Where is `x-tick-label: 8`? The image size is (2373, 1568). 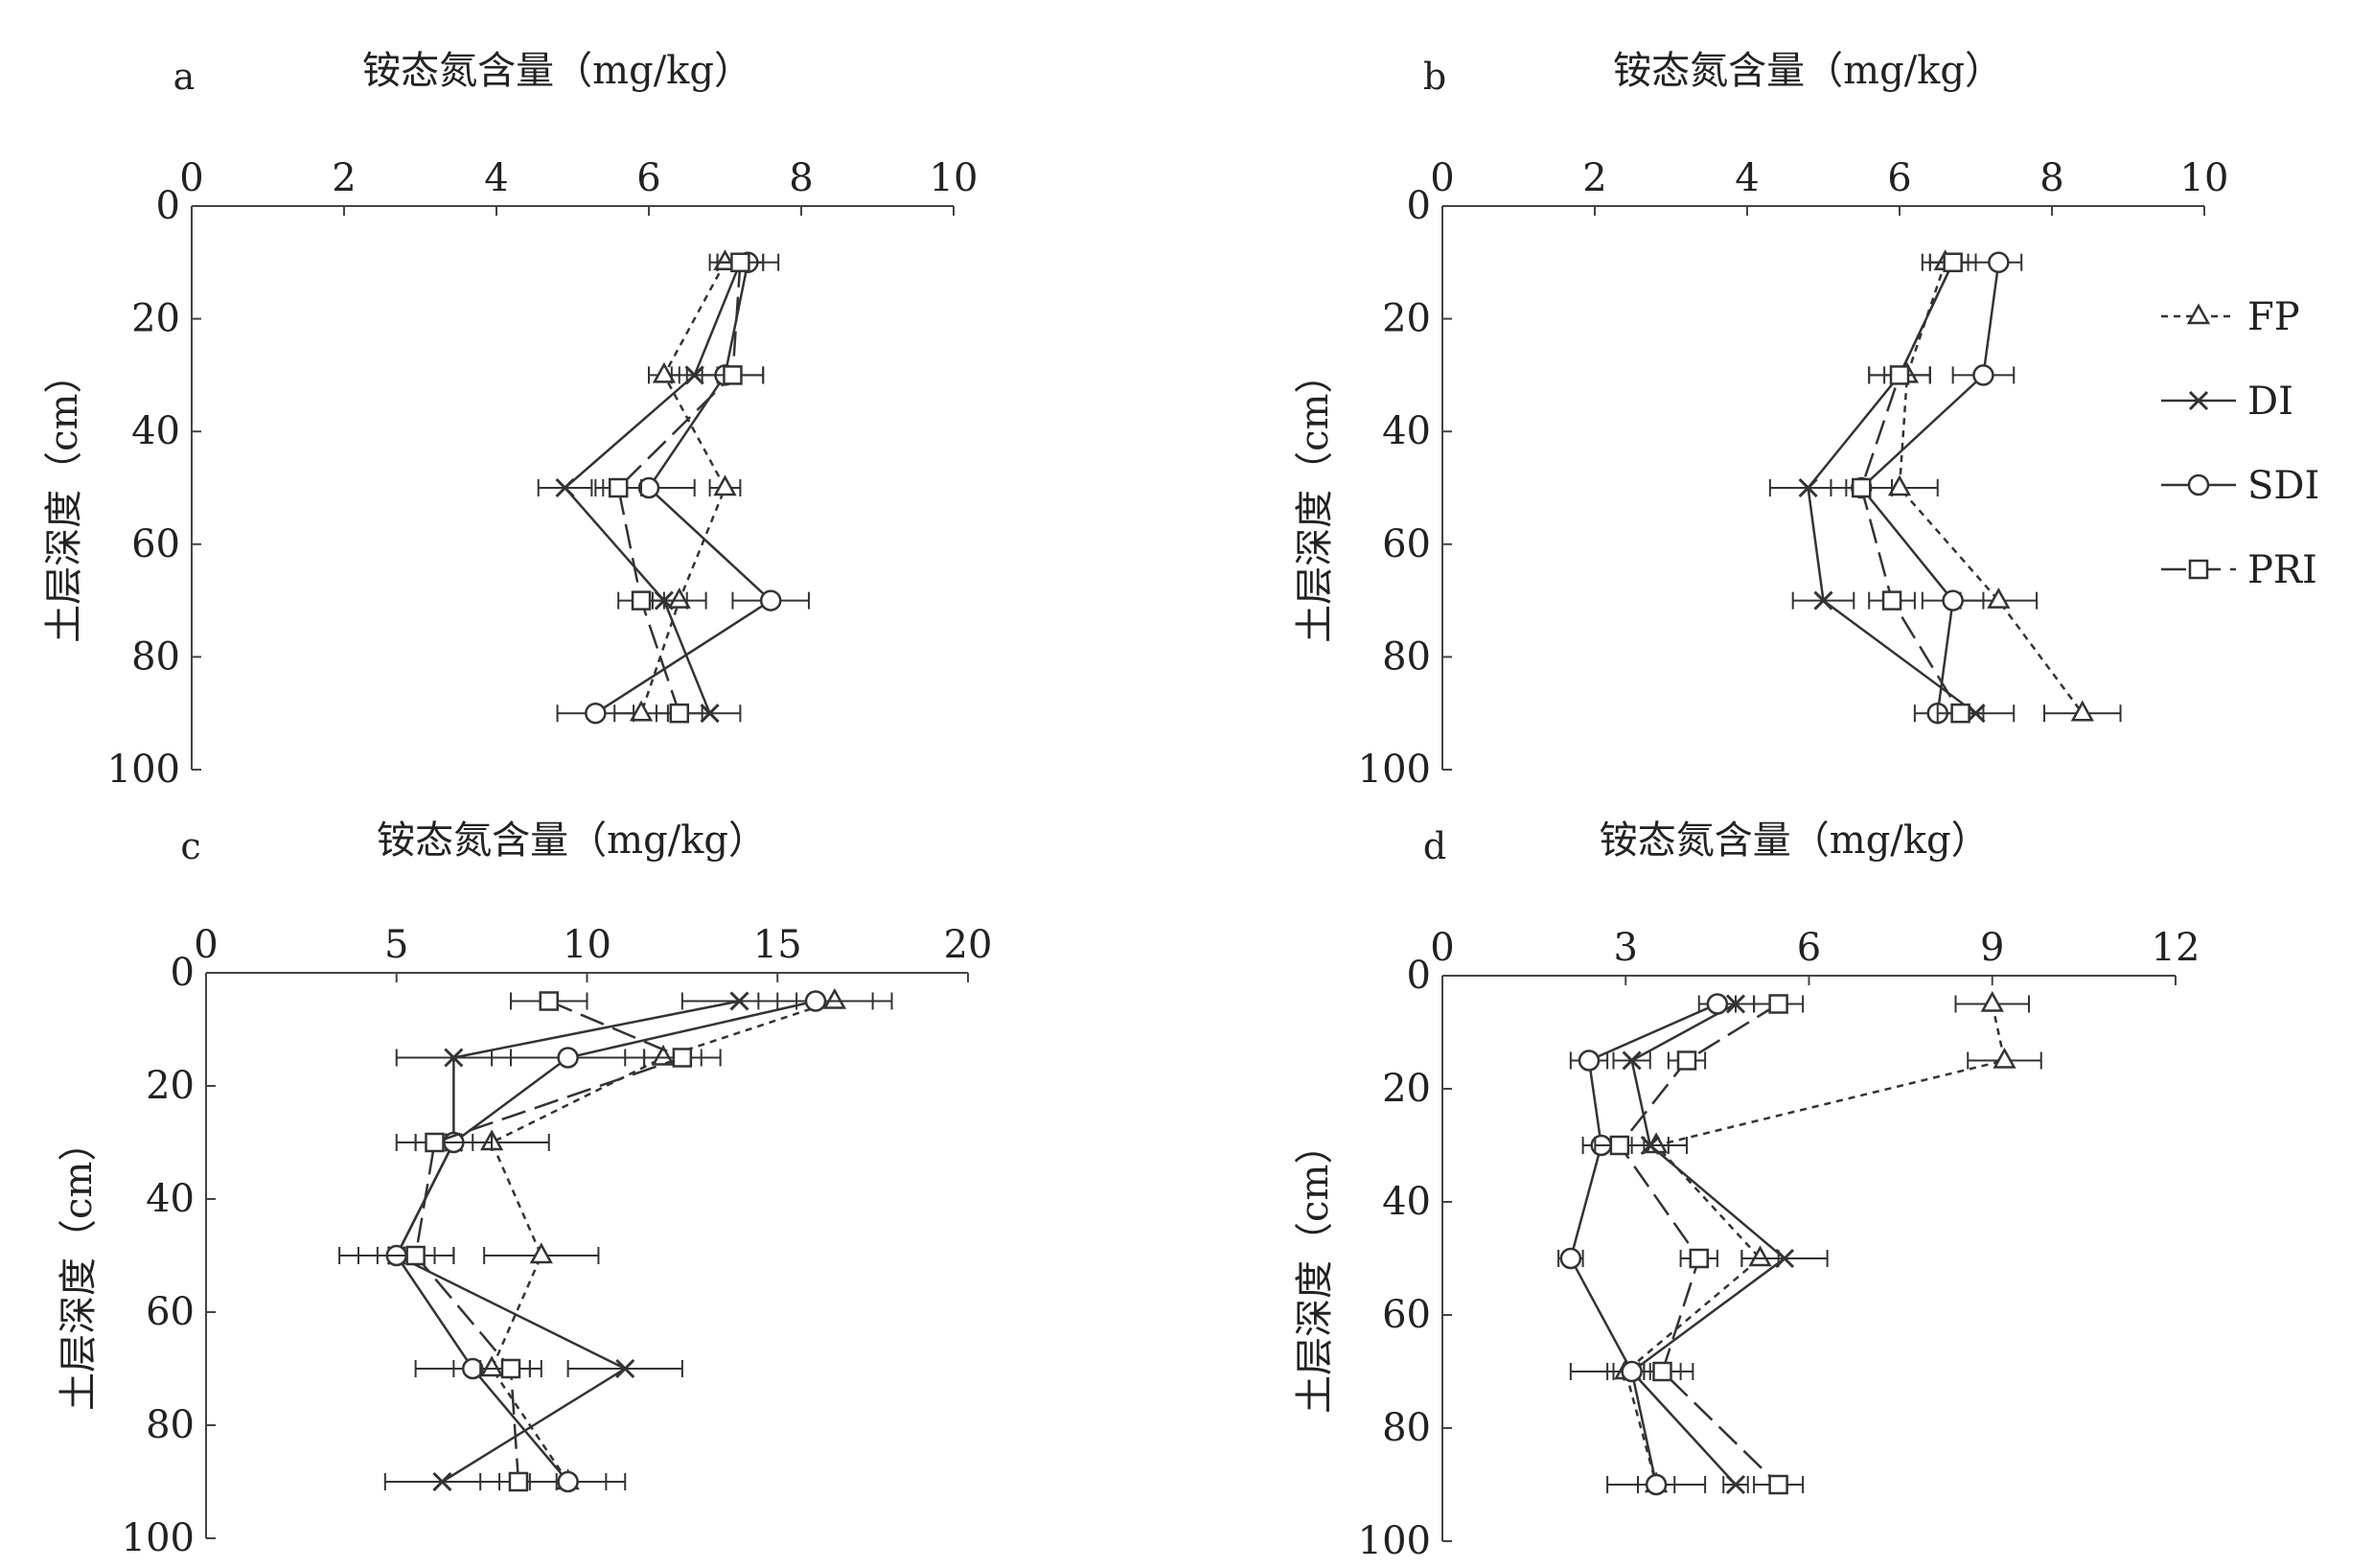 x-tick-label: 8 is located at coordinates (801, 178).